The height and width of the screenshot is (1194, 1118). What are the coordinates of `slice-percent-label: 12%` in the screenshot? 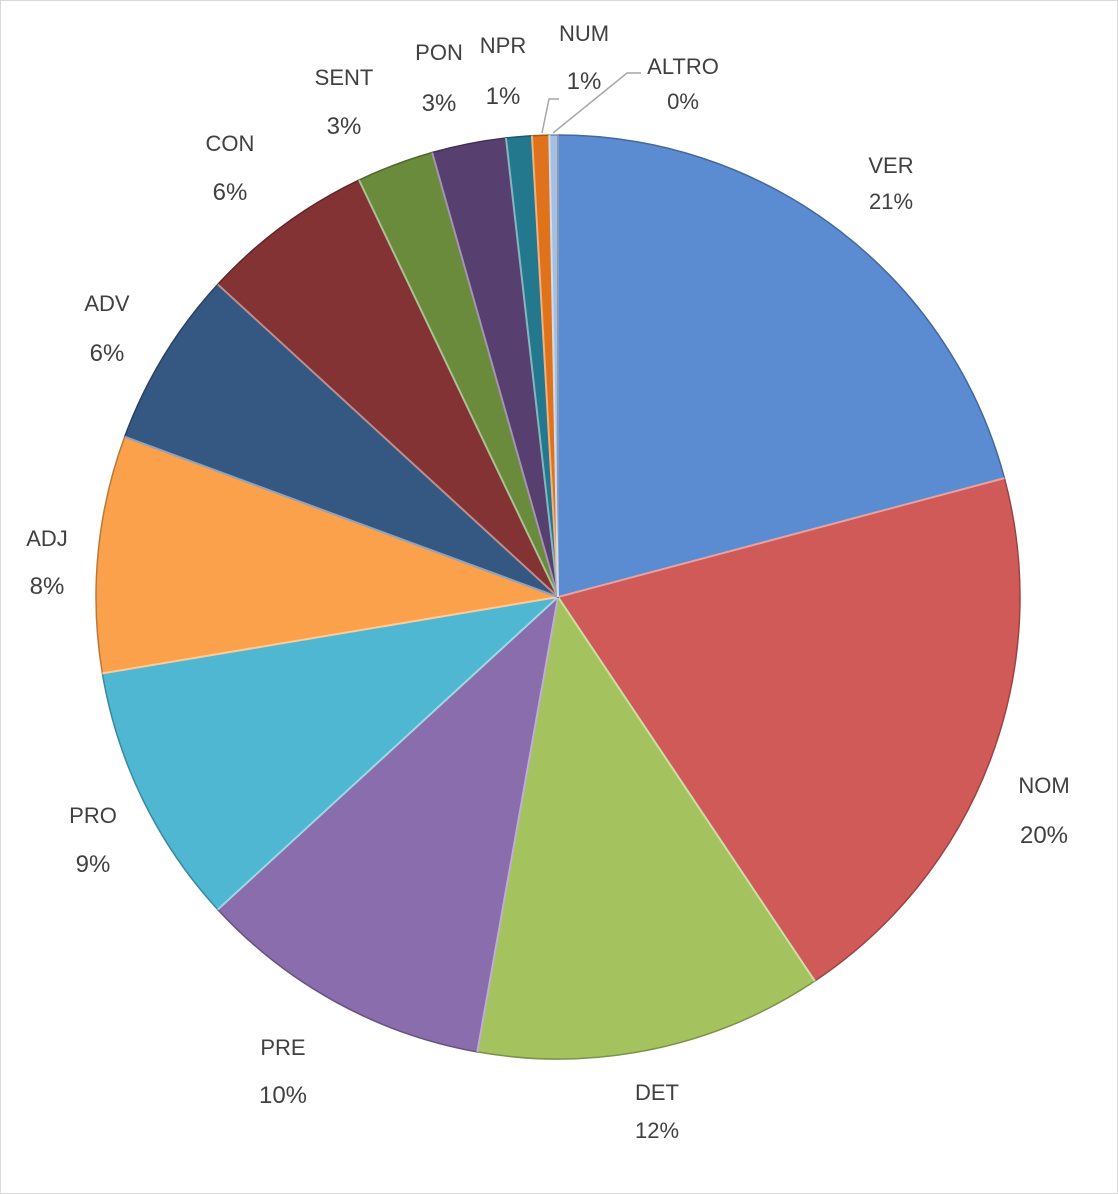 It's located at (657, 1130).